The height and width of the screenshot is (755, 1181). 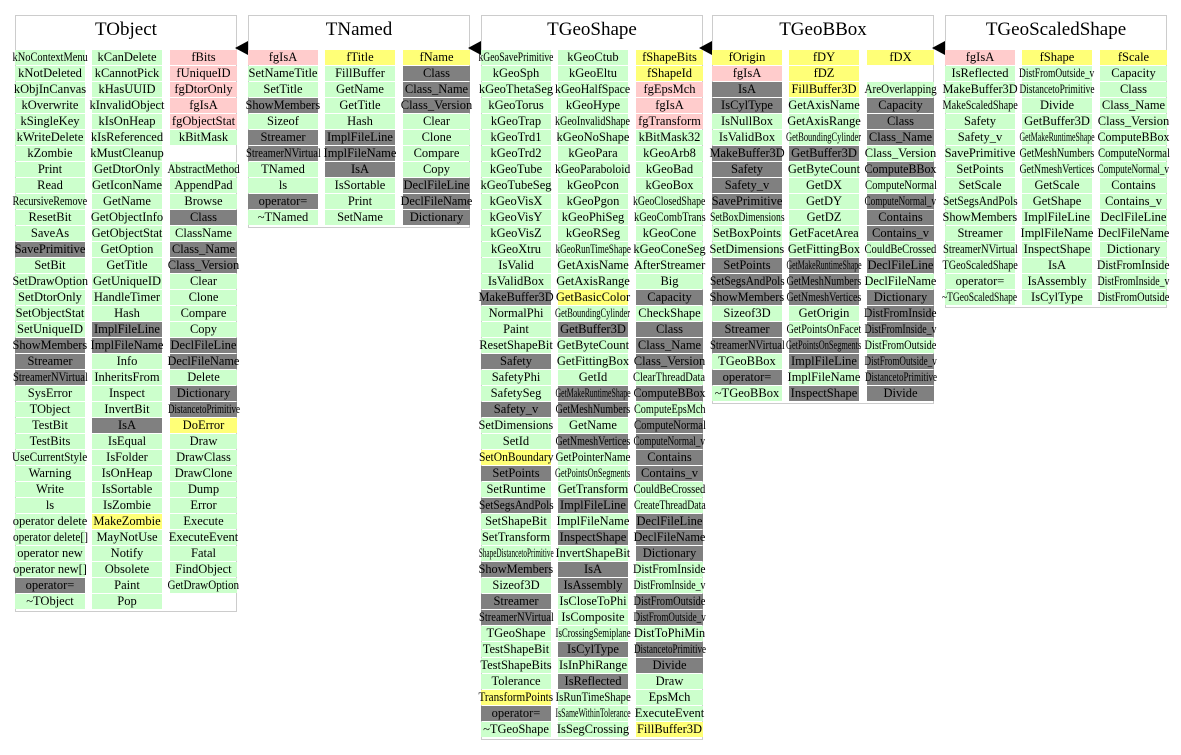 I want to click on member-cell: DistFromOutside_v, so click(x=1057, y=73).